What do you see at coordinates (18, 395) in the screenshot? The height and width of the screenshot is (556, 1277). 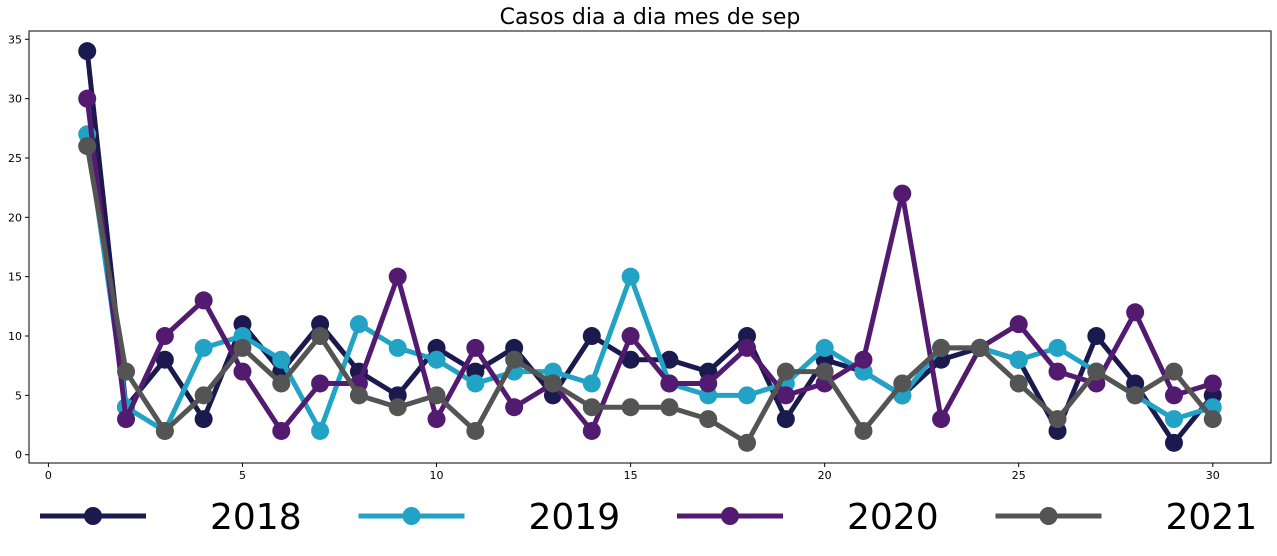 I see `y-tick-label: 5` at bounding box center [18, 395].